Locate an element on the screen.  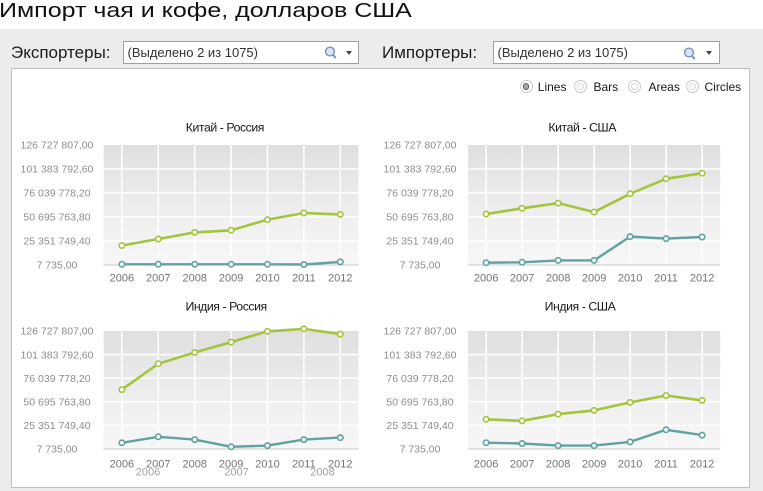
svg-text: Китай - США is located at coordinates (582, 128).